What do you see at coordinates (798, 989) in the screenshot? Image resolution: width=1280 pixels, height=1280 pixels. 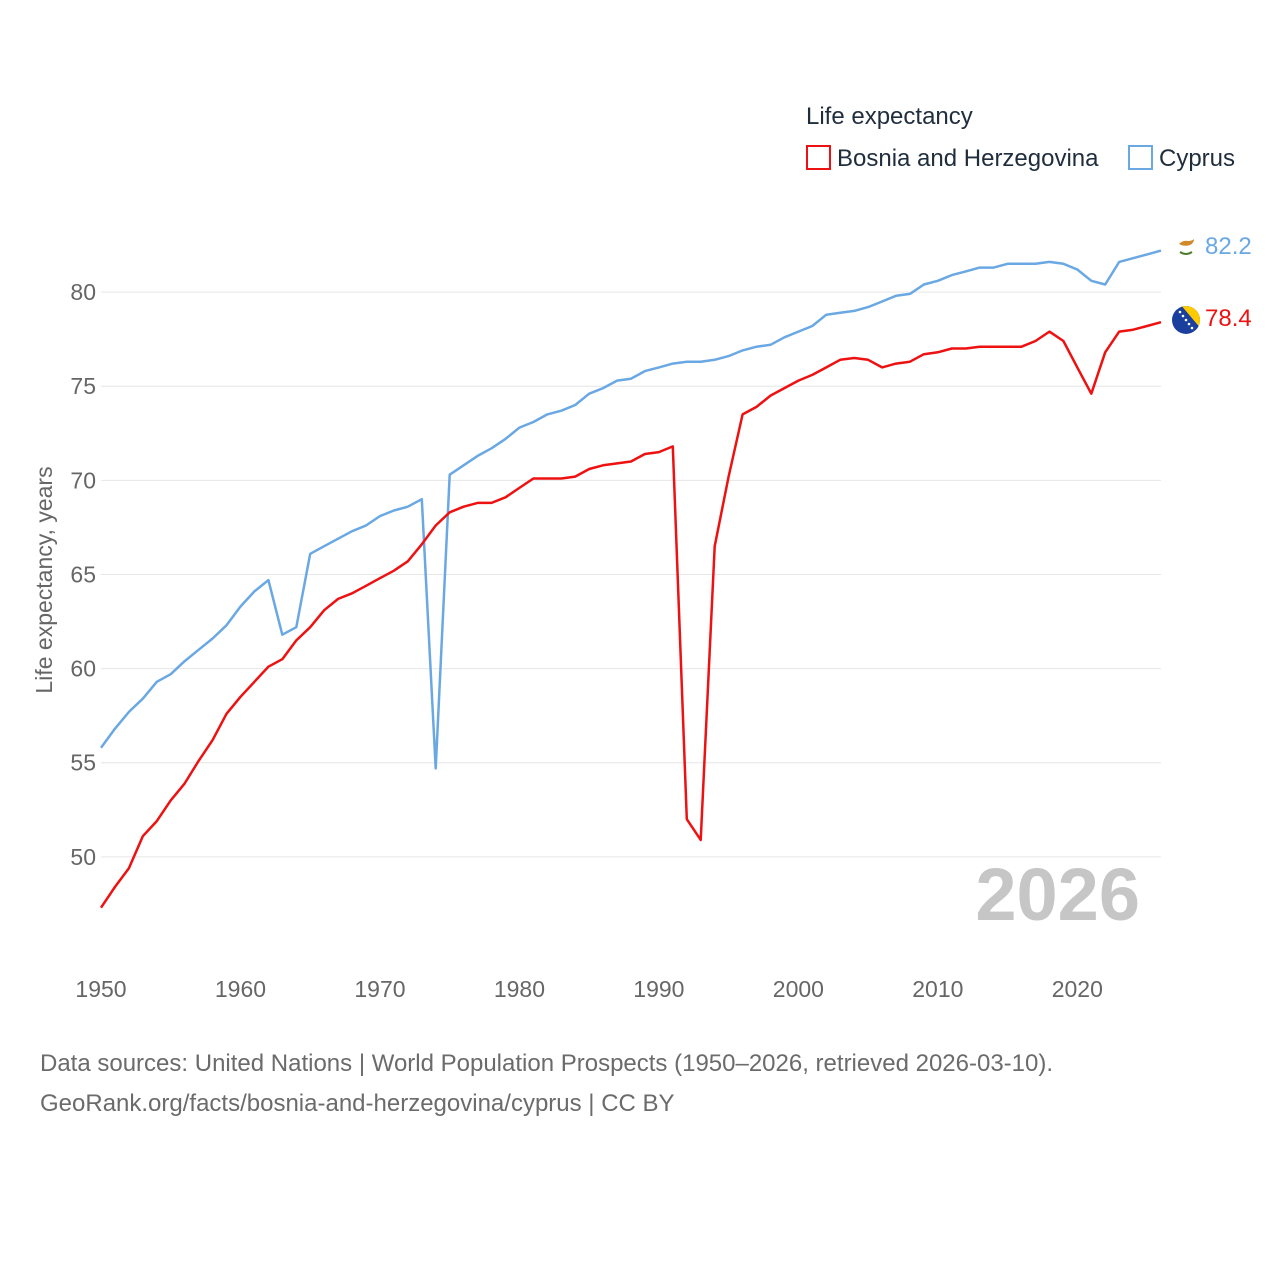 I see `x-tick-label: 2000` at bounding box center [798, 989].